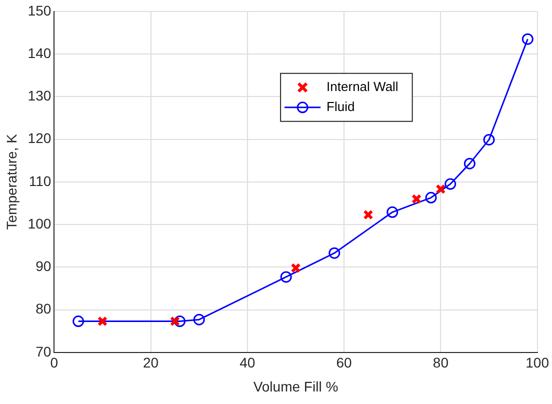 This screenshot has width=552, height=404. Describe the element at coordinates (295, 386) in the screenshot. I see `x-axis-title: Volume Fill %` at that location.